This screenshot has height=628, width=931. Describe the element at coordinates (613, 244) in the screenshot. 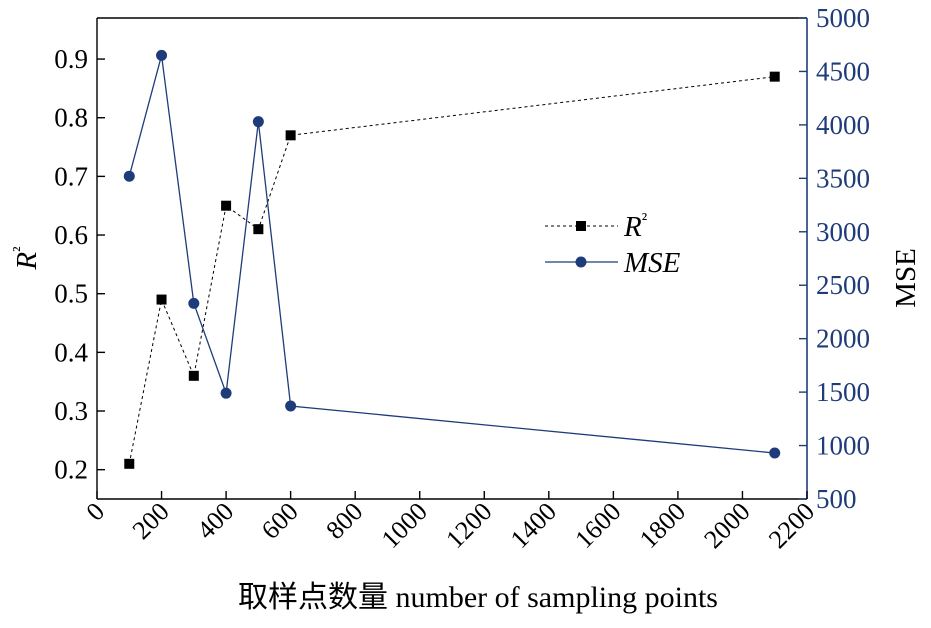

I see `legend: R² MSE` at that location.